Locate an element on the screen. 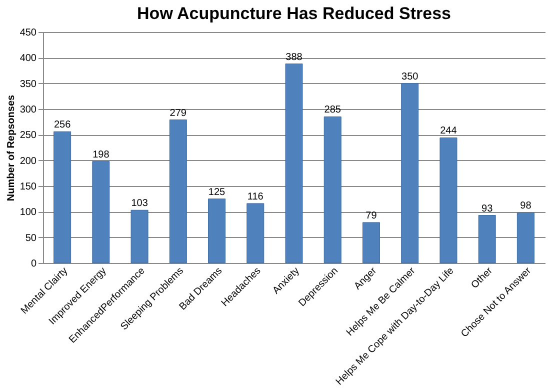  y-tick-label: 50 is located at coordinates (31, 238).